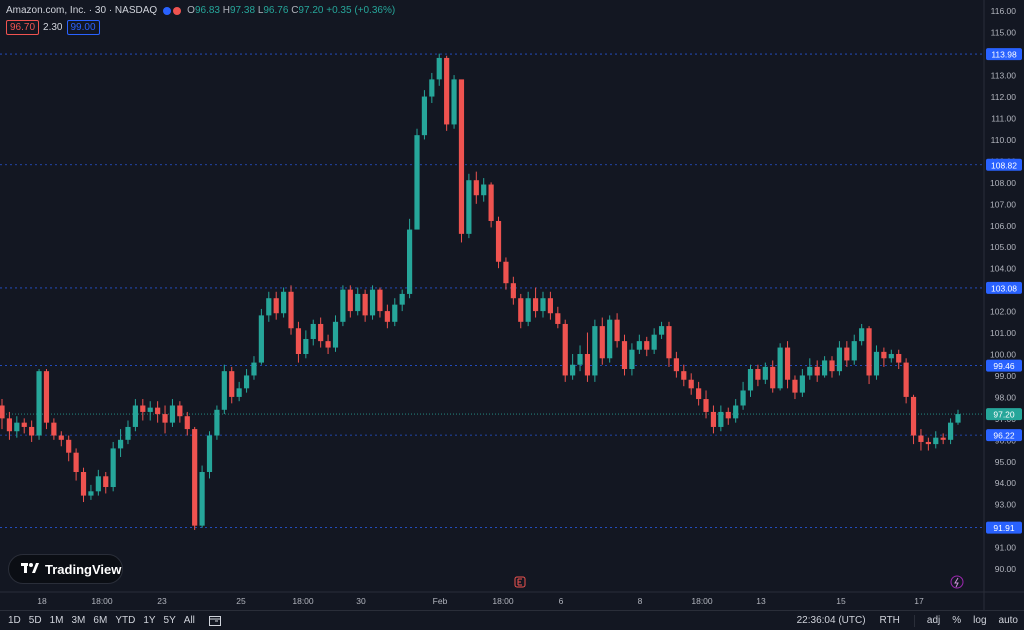 The width and height of the screenshot is (1024, 630). What do you see at coordinates (191, 10) in the screenshot?
I see `open-label: O` at bounding box center [191, 10].